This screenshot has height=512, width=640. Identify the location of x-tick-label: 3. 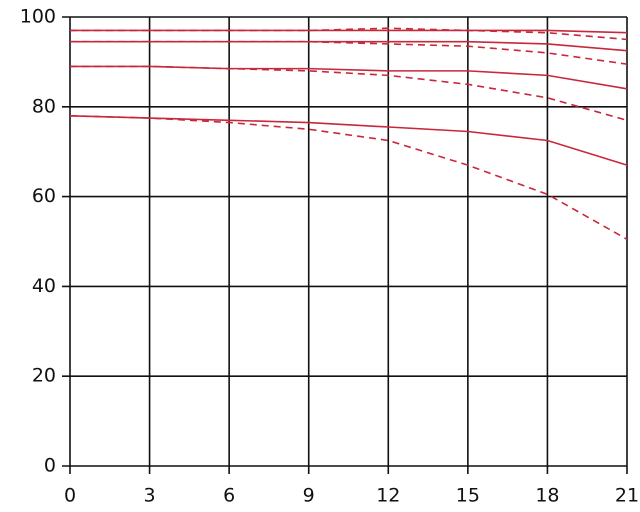
(150, 496).